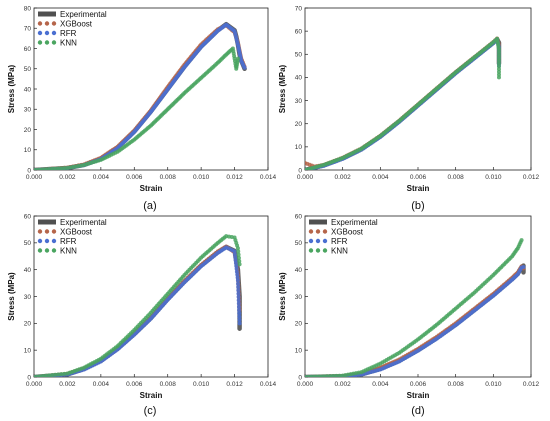  I want to click on y-tick-label: 80, so click(28, 8).